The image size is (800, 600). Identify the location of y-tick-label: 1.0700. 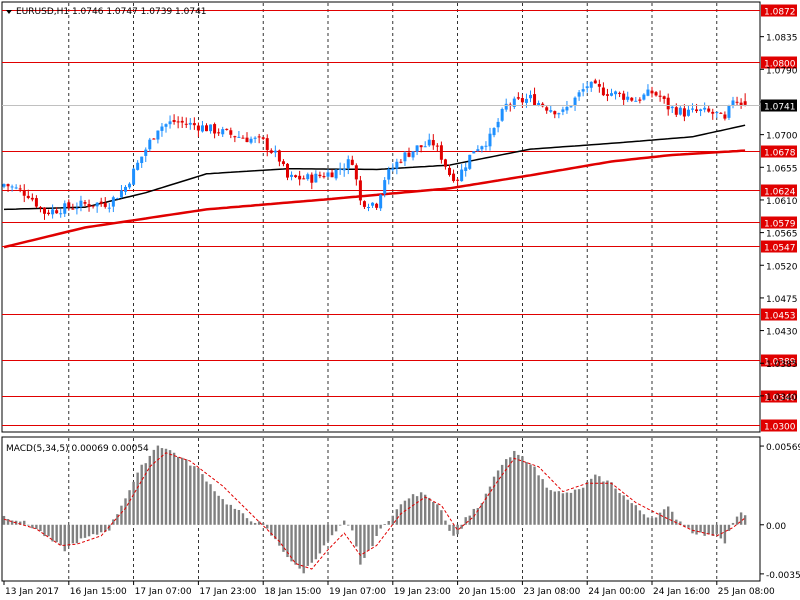
(782, 137).